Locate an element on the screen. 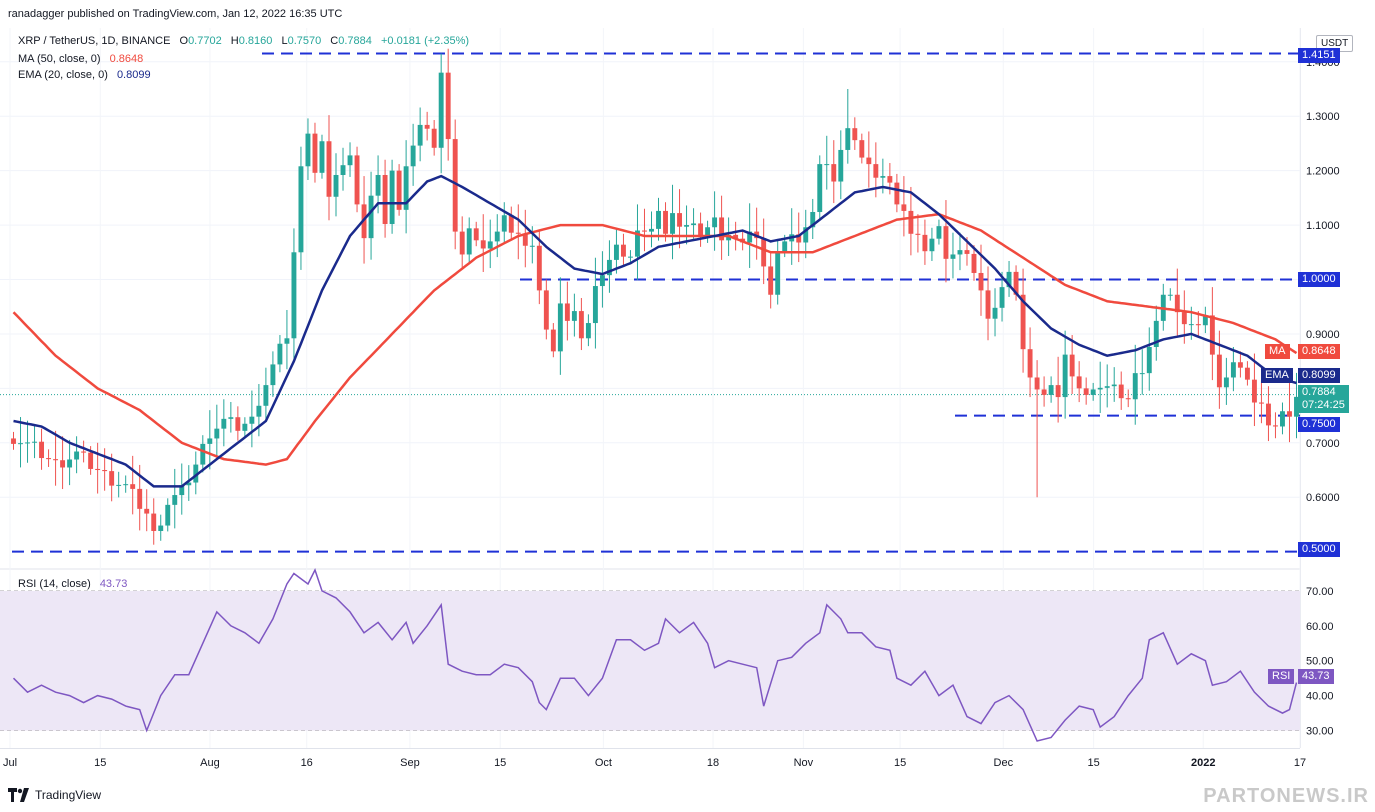 The image size is (1375, 812). watermark: PARTONEWS.IR is located at coordinates (1286, 796).